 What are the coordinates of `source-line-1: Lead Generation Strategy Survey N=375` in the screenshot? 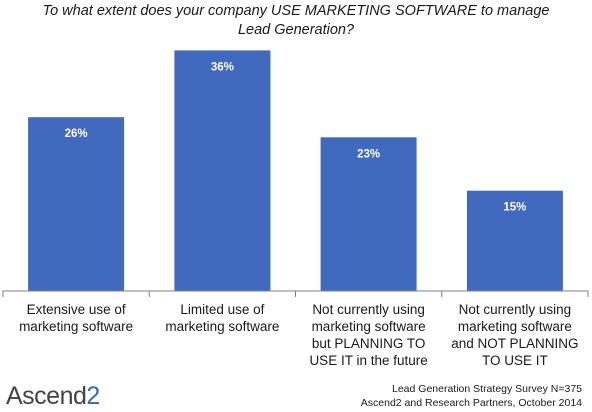 It's located at (487, 389).